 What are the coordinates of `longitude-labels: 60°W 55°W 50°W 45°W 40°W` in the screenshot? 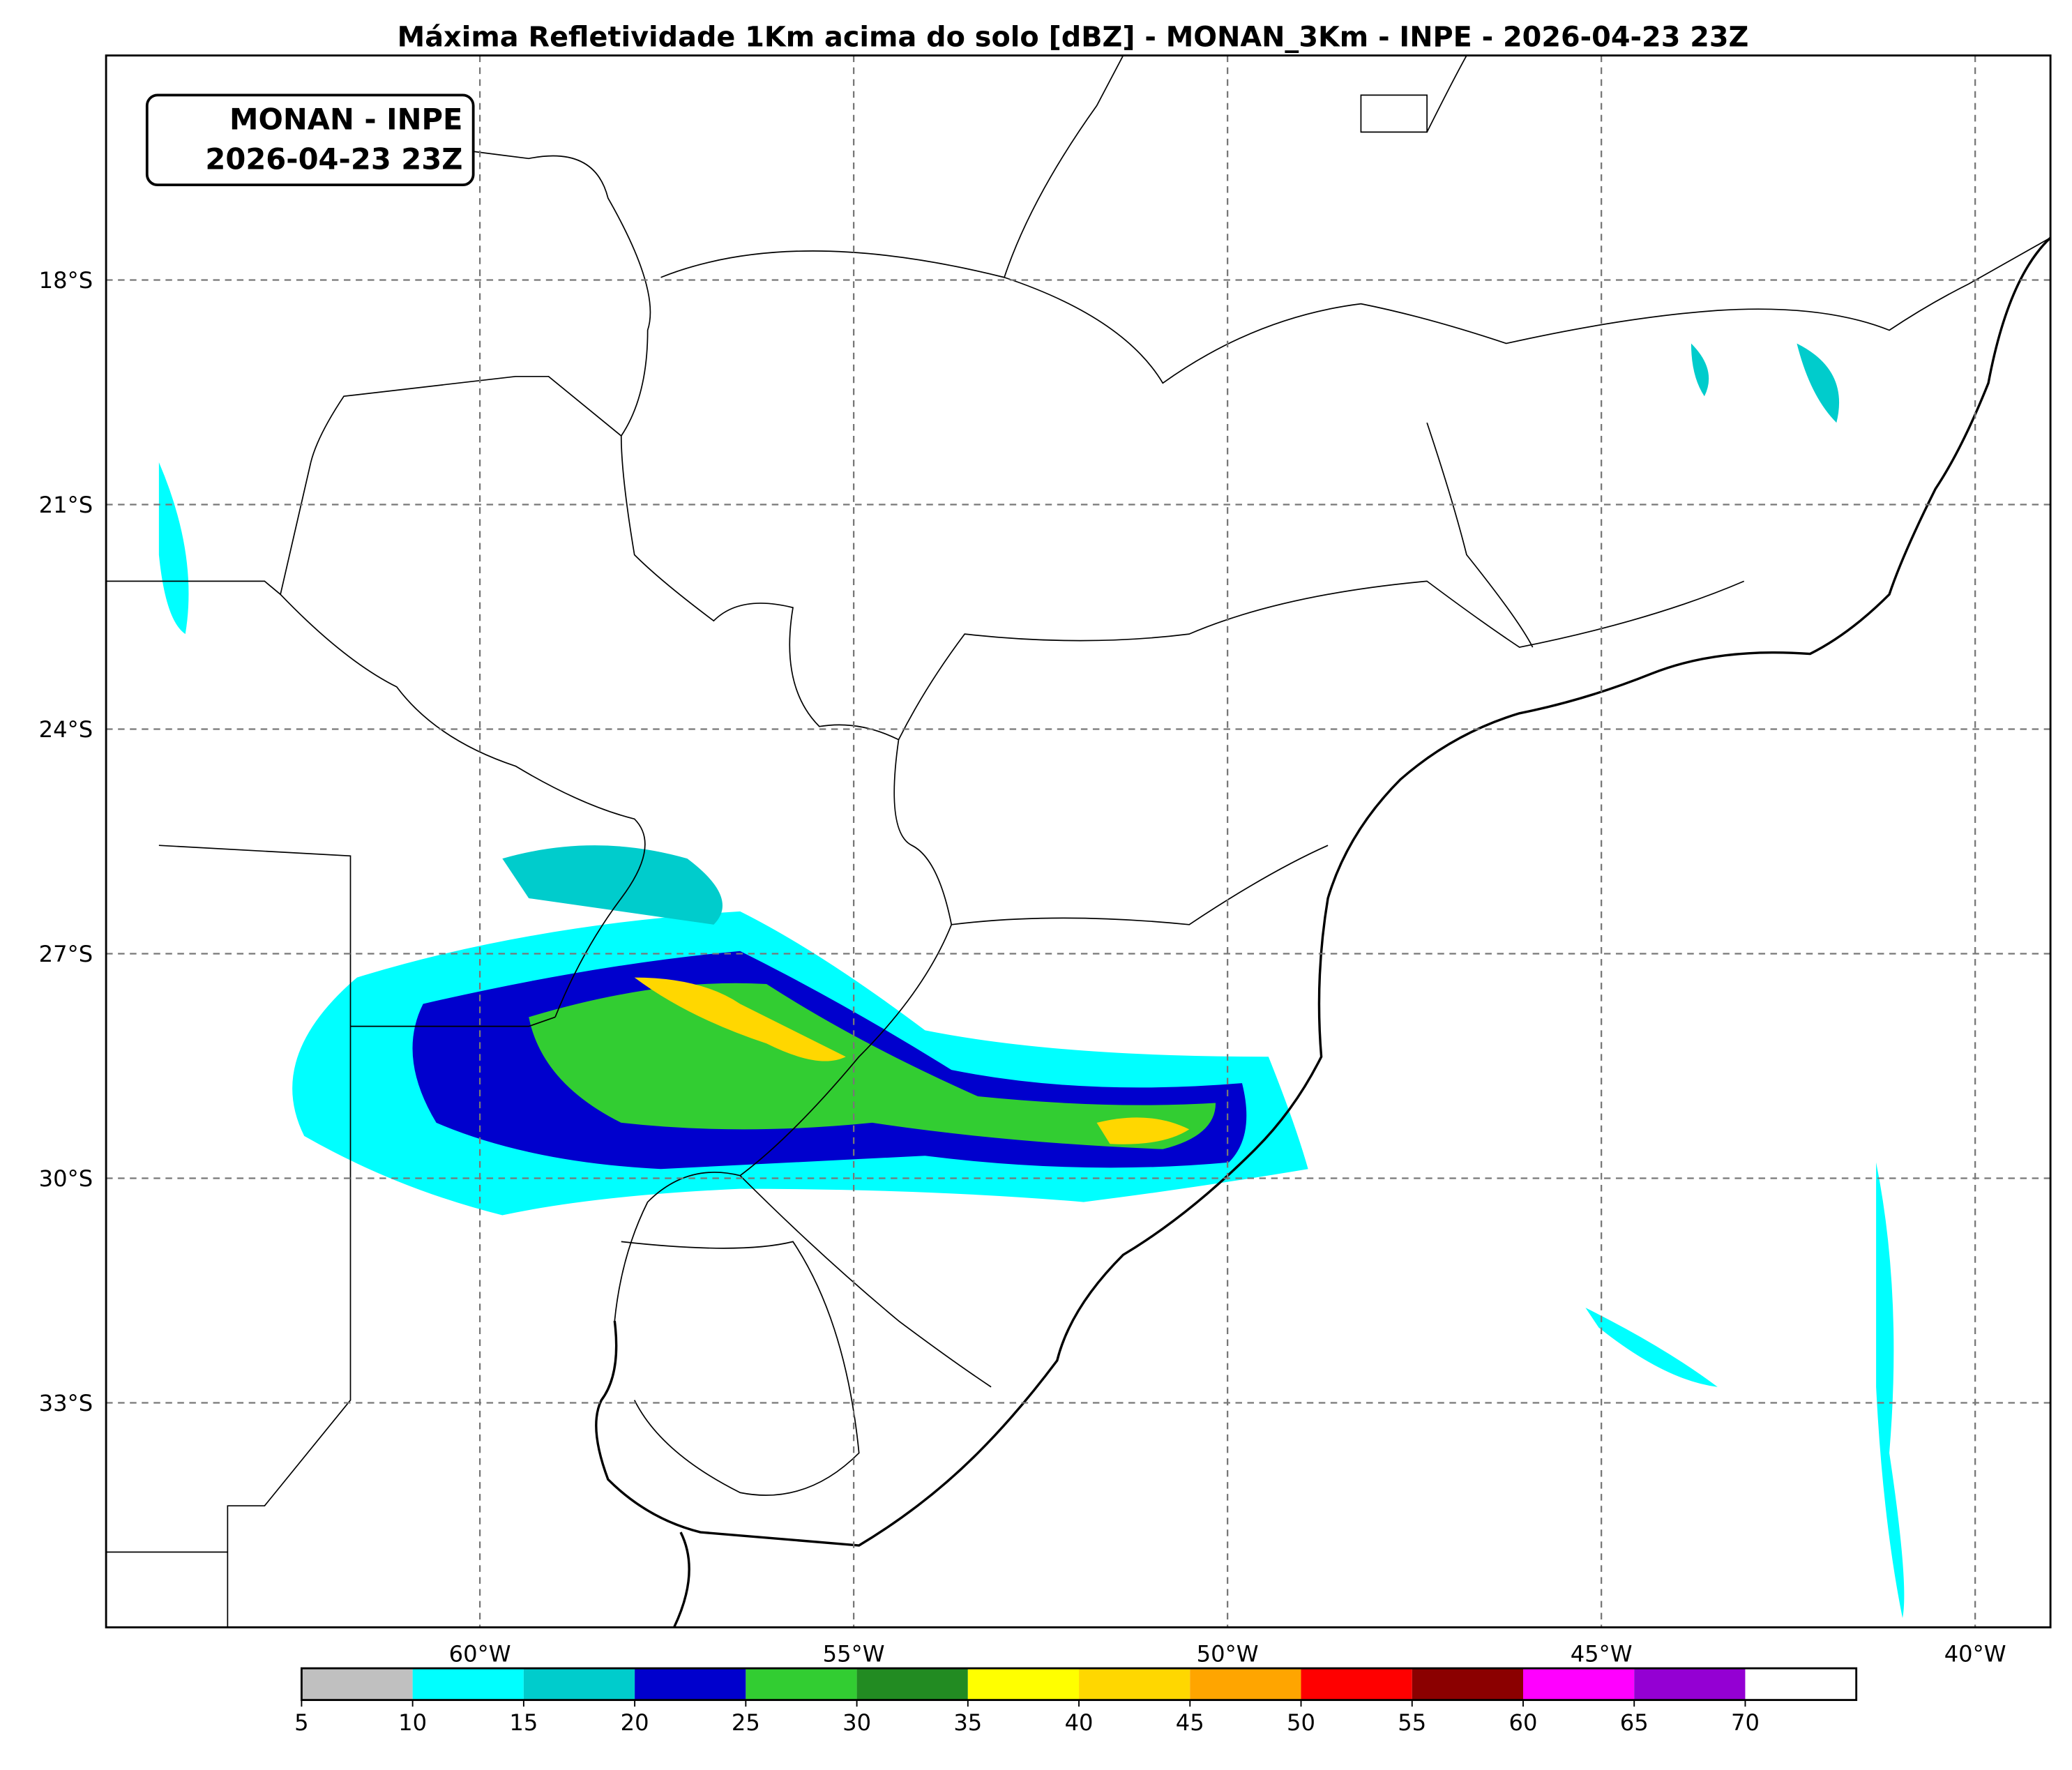 It's located at (1227, 1654).